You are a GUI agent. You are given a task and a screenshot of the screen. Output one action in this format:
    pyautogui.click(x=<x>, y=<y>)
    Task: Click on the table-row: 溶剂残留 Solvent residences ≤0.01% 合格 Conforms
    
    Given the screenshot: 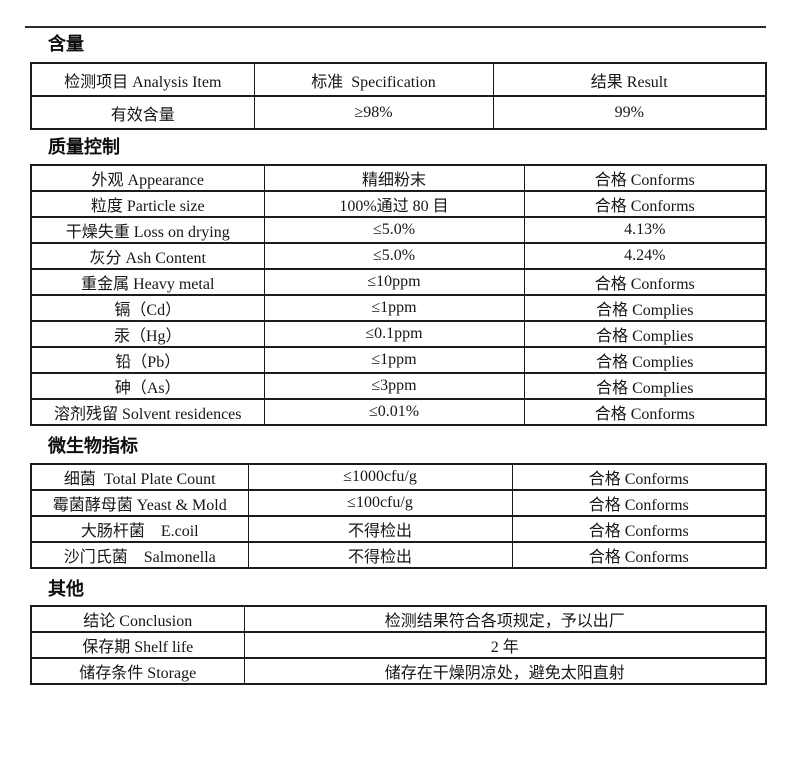 What is the action you would take?
    pyautogui.click(x=398, y=412)
    